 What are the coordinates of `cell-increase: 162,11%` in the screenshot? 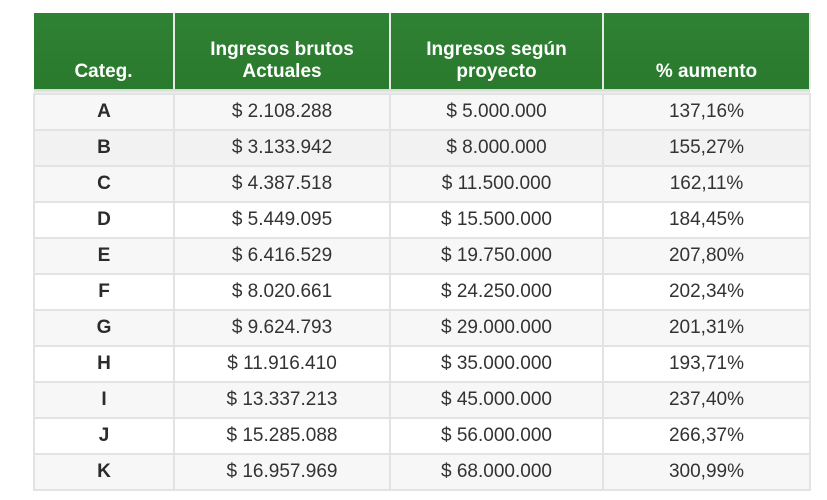 It's located at (706, 184).